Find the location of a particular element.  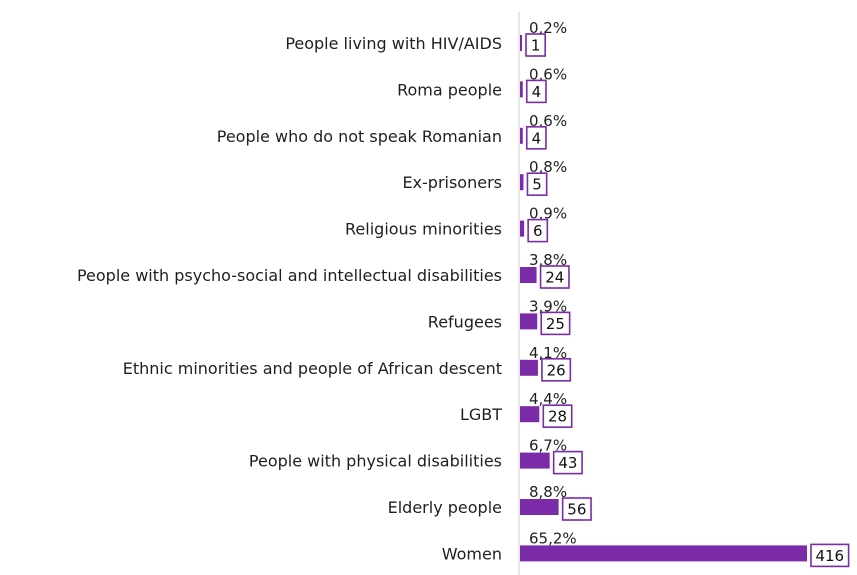

bar-row: People living with HIV/AIDS 0,2%1 is located at coordinates (426, 38).